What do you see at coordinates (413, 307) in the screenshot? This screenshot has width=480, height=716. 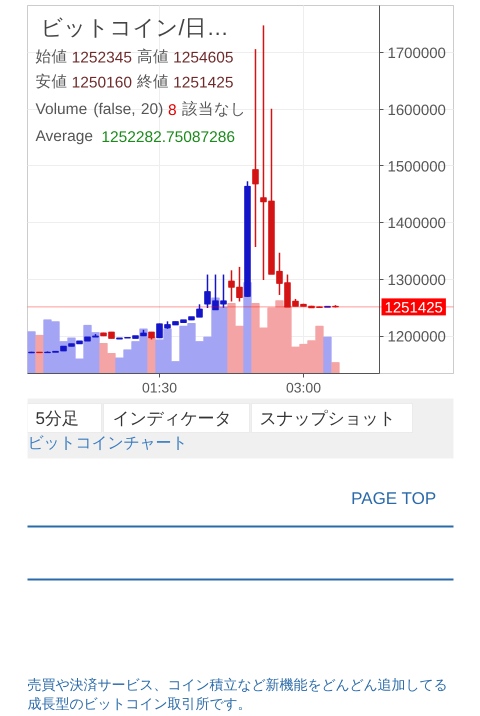 I see `ref-line-label: 1251425` at bounding box center [413, 307].